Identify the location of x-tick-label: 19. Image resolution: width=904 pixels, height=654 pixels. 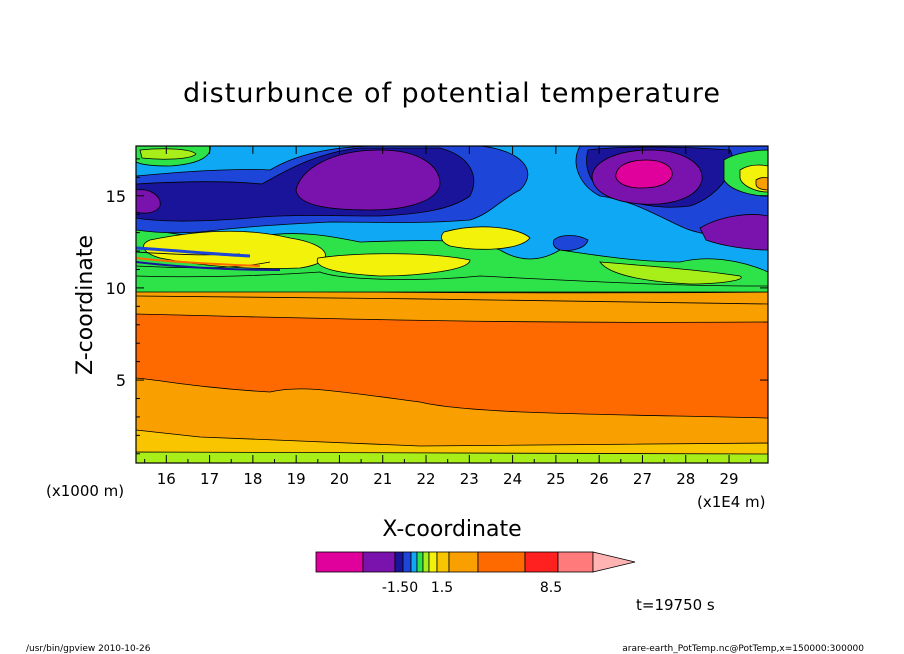
(296, 479).